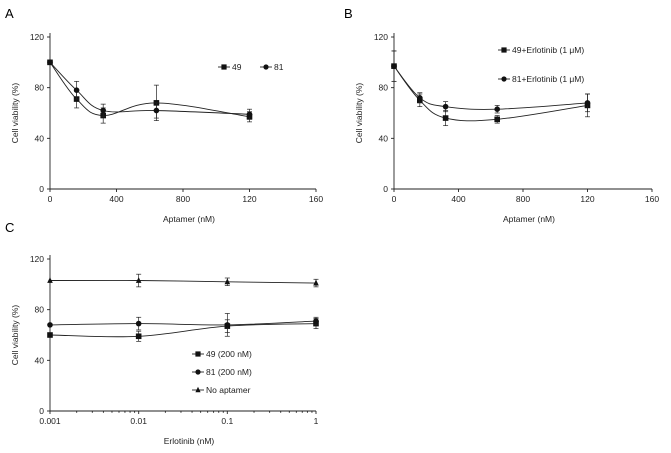 This screenshot has width=671, height=453. I want to click on panel-a-x-tick-label: 120, so click(249, 199).